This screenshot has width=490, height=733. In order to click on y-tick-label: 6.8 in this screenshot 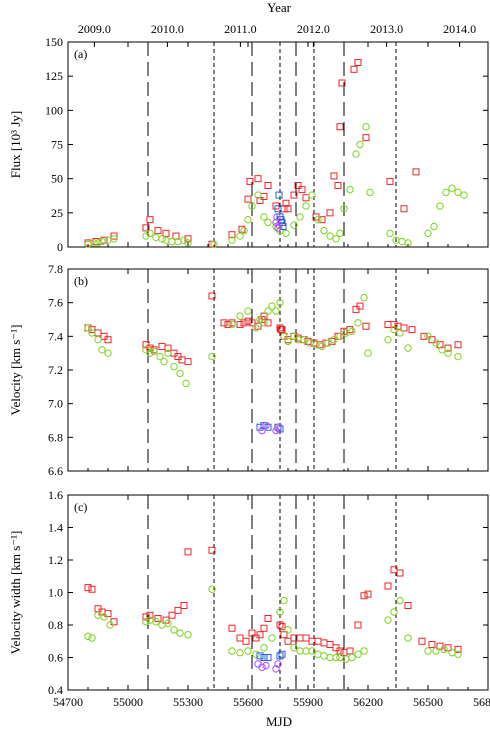, I will do `click(55, 437)`.